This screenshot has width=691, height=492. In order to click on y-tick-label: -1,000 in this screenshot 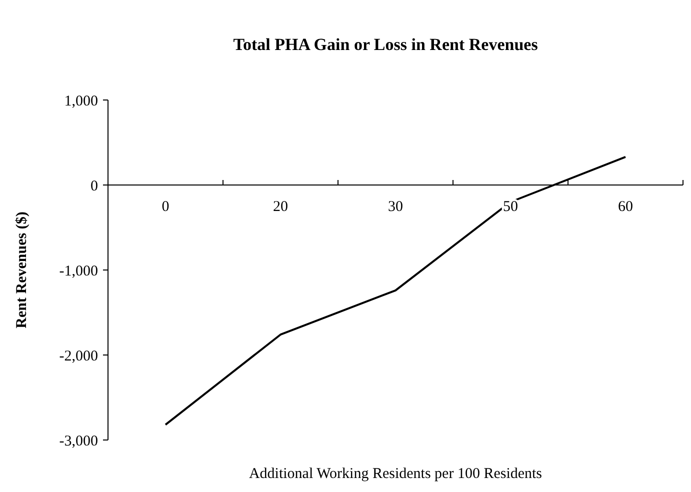, I will do `click(78, 271)`.